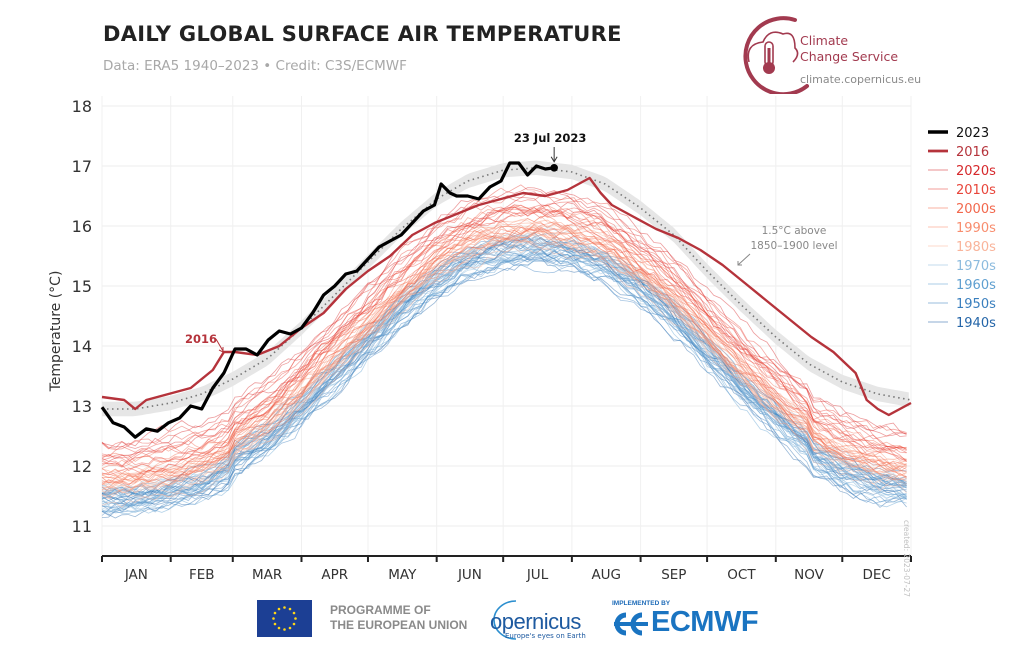  What do you see at coordinates (221, 350) in the screenshot?
I see `annotation-arrowhead-2016` at bounding box center [221, 350].